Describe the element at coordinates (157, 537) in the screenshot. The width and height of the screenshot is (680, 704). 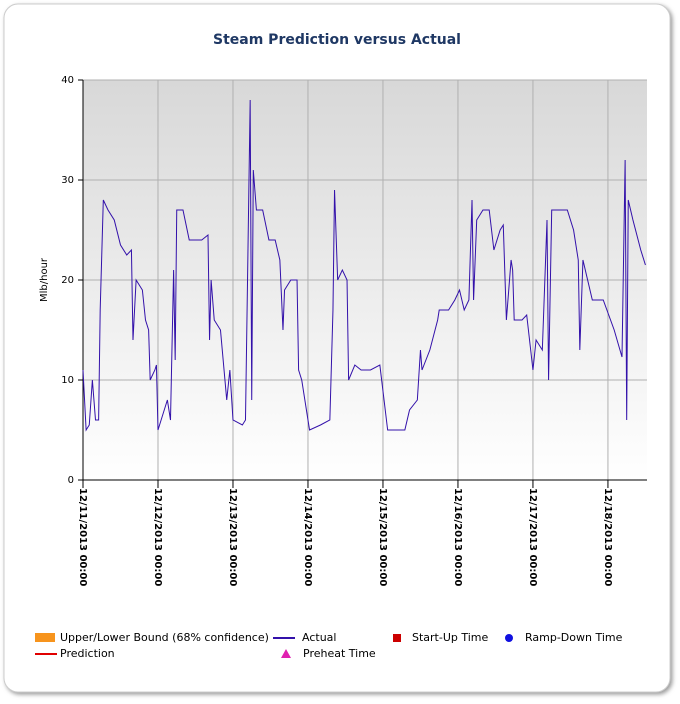
I see `x-tick-label: 12/12/2013 00:00` at that location.